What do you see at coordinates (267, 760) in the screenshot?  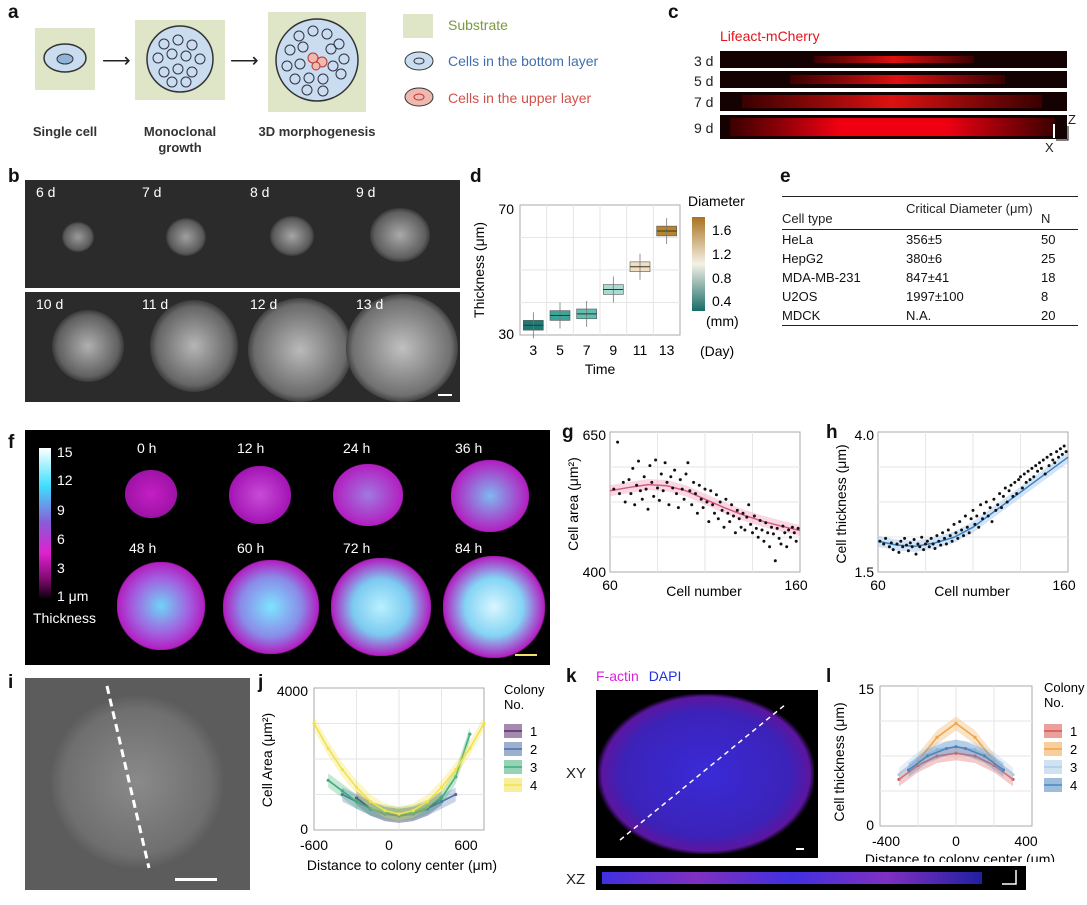 I see `y-axis-label: Cell Area (μm²)` at bounding box center [267, 760].